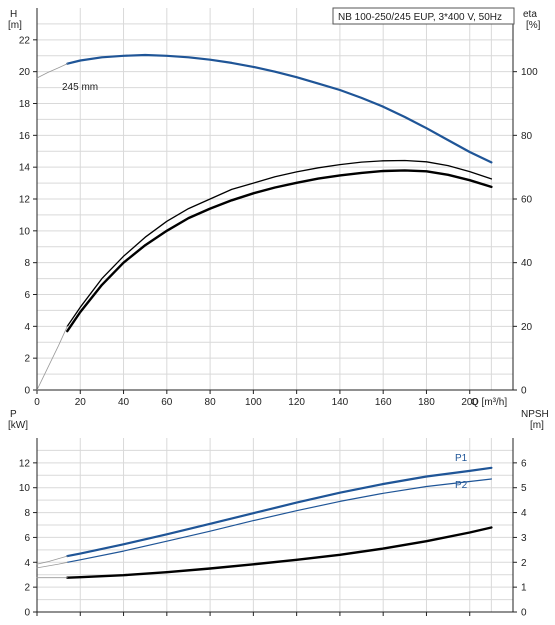 The width and height of the screenshot is (555, 625). I want to click on left-tick-label: 14, so click(25, 168).